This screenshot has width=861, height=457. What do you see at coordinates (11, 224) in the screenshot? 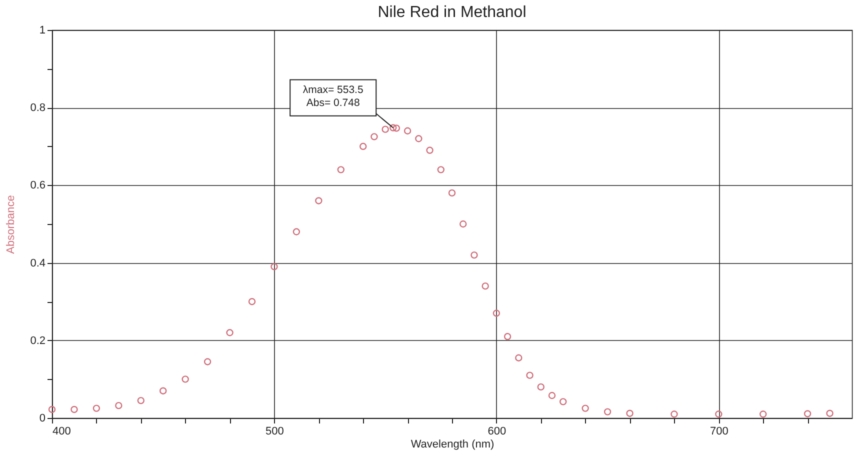
I see `y-axis-title: Absorbance` at bounding box center [11, 224].